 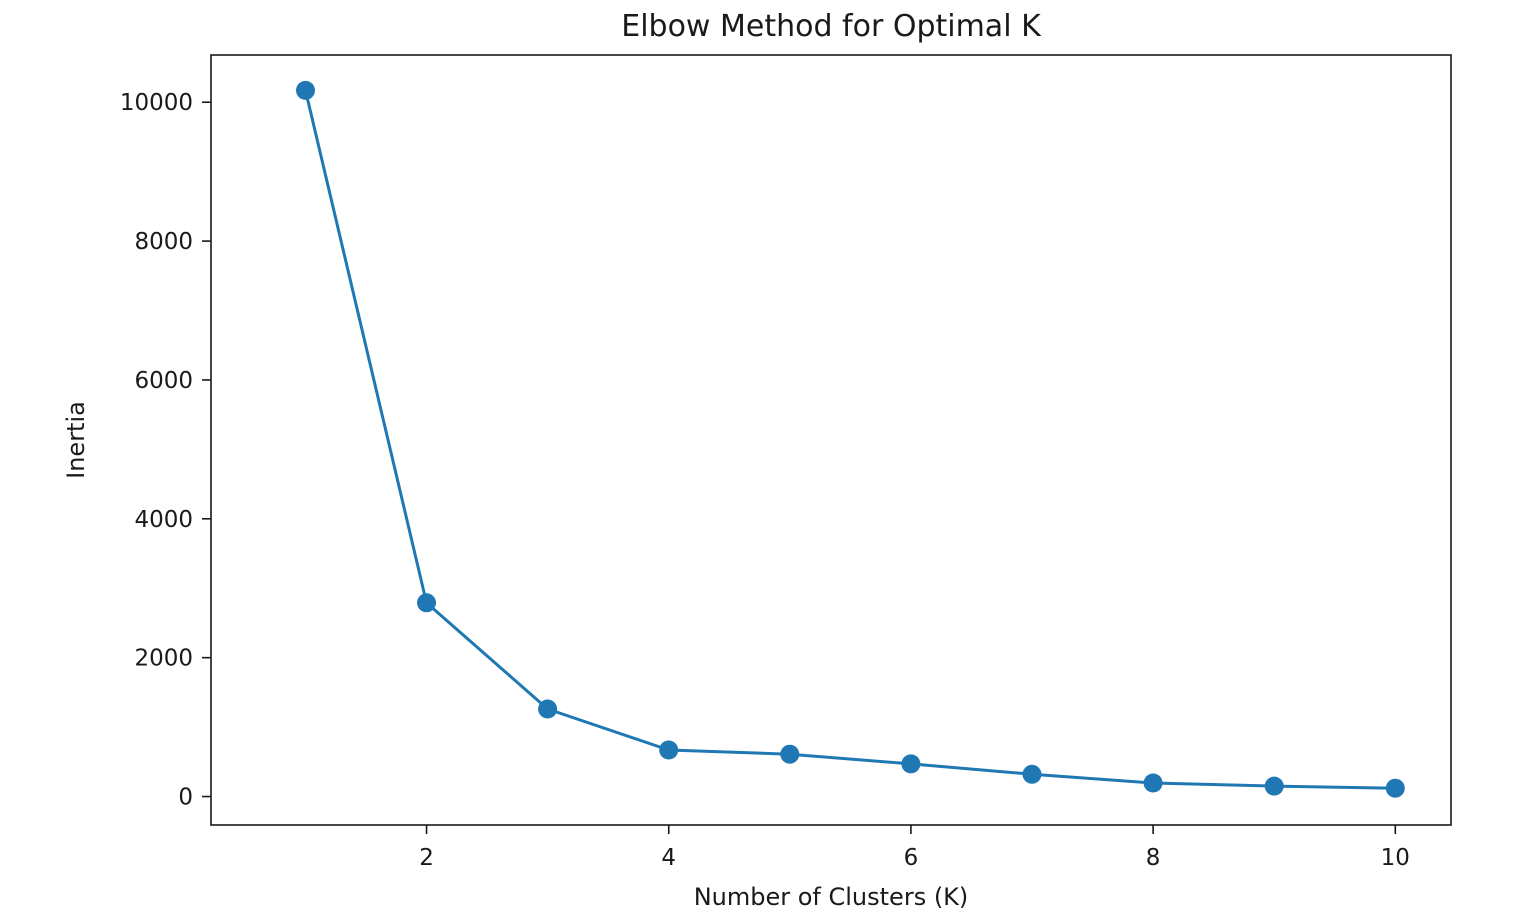 I want to click on x-tick-label: 10, so click(x=1395, y=858).